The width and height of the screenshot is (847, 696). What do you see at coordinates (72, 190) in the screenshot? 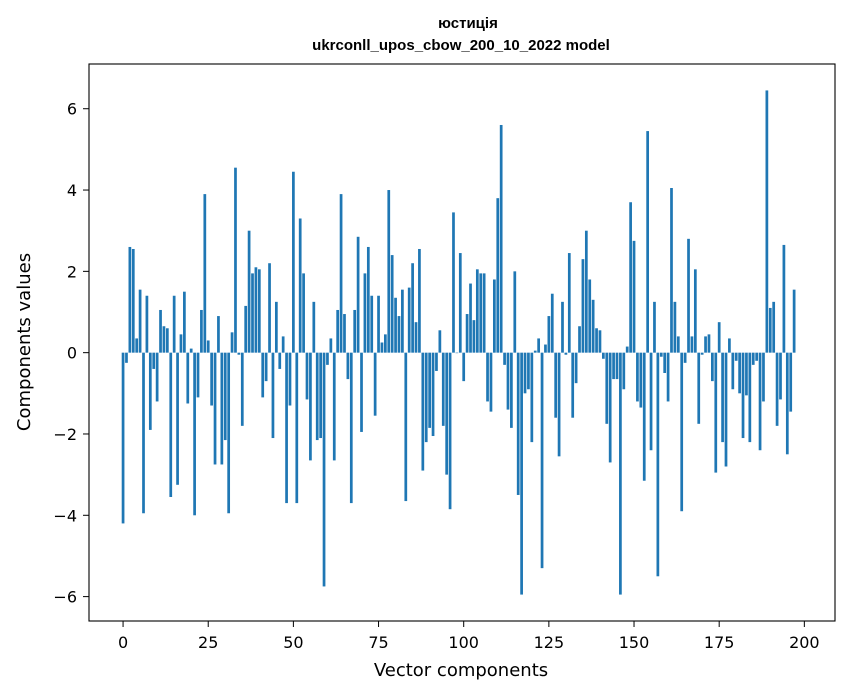
I see `y-tick-label: 4` at bounding box center [72, 190].